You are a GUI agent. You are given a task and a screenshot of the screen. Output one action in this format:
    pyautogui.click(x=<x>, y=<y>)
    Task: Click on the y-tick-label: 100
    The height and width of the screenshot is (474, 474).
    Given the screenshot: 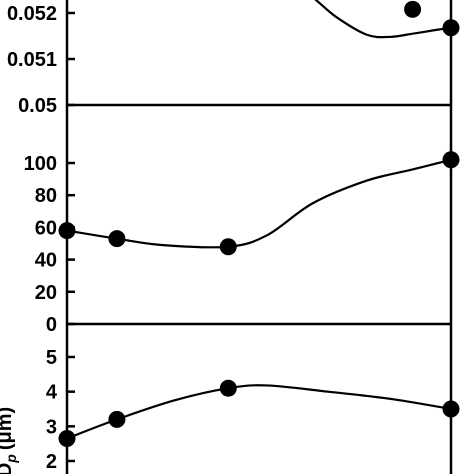 What is the action you would take?
    pyautogui.click(x=40, y=164)
    